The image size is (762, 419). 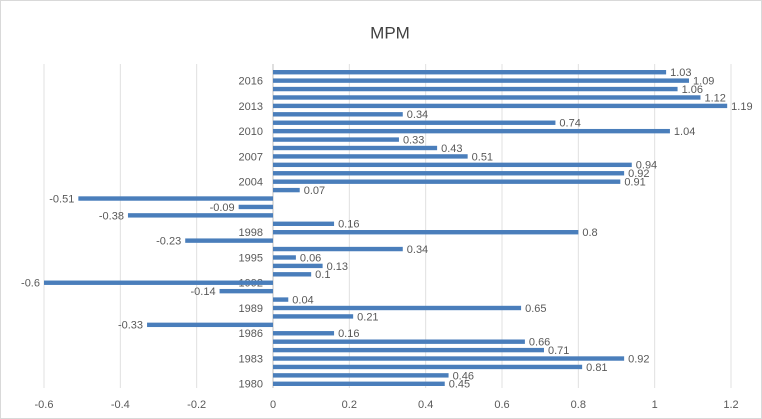 I want to click on data-label: 0.94, so click(x=646, y=166).